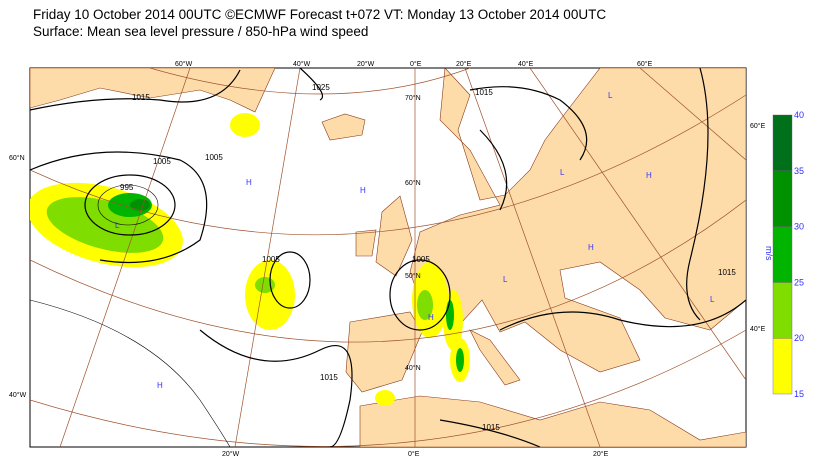  I want to click on isobar-label: 995, so click(127, 187).